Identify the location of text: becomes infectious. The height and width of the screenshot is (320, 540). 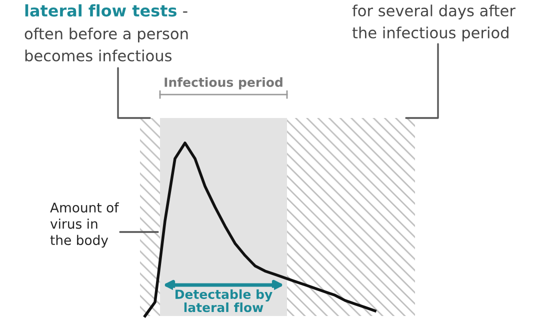
(98, 56).